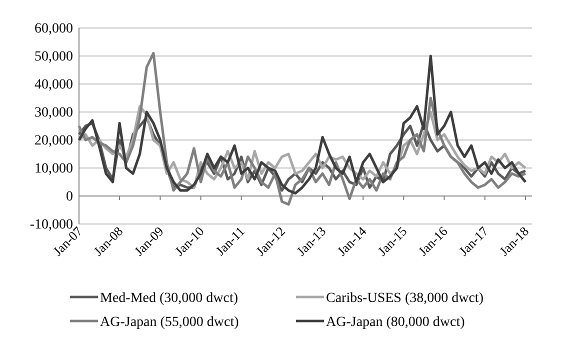 This screenshot has height=345, width=586. I want to click on y-tick-label: 40,000, so click(53, 84).